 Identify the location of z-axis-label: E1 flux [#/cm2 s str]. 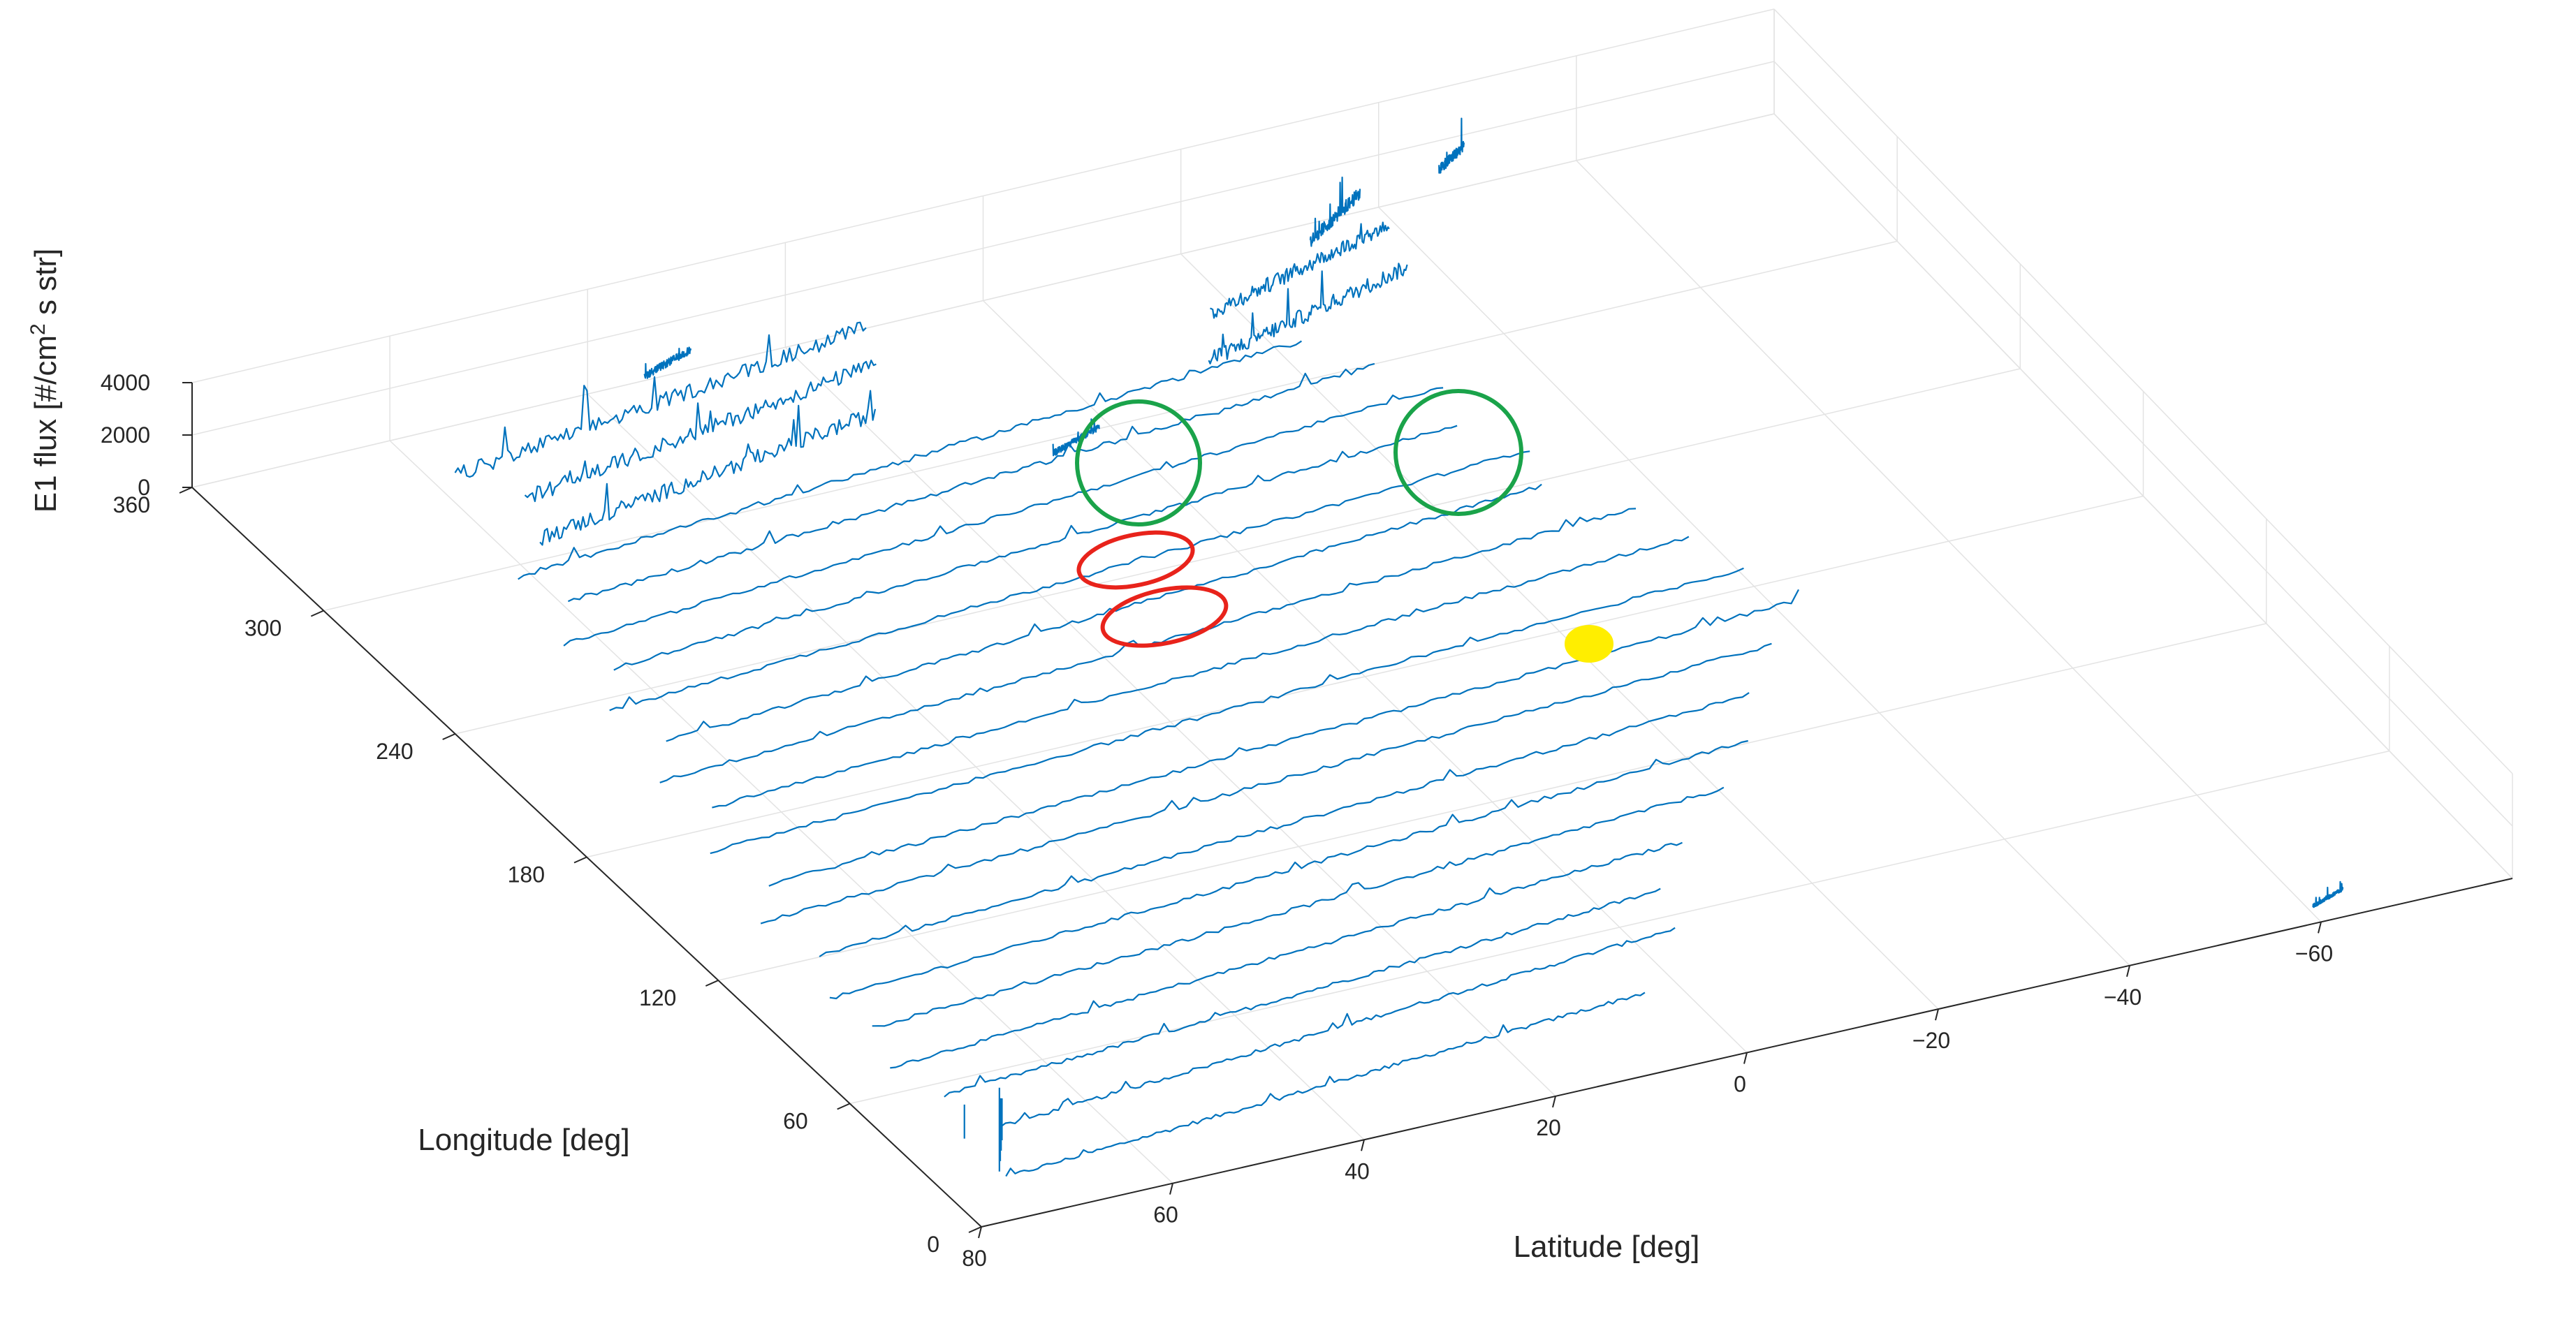
(45, 381).